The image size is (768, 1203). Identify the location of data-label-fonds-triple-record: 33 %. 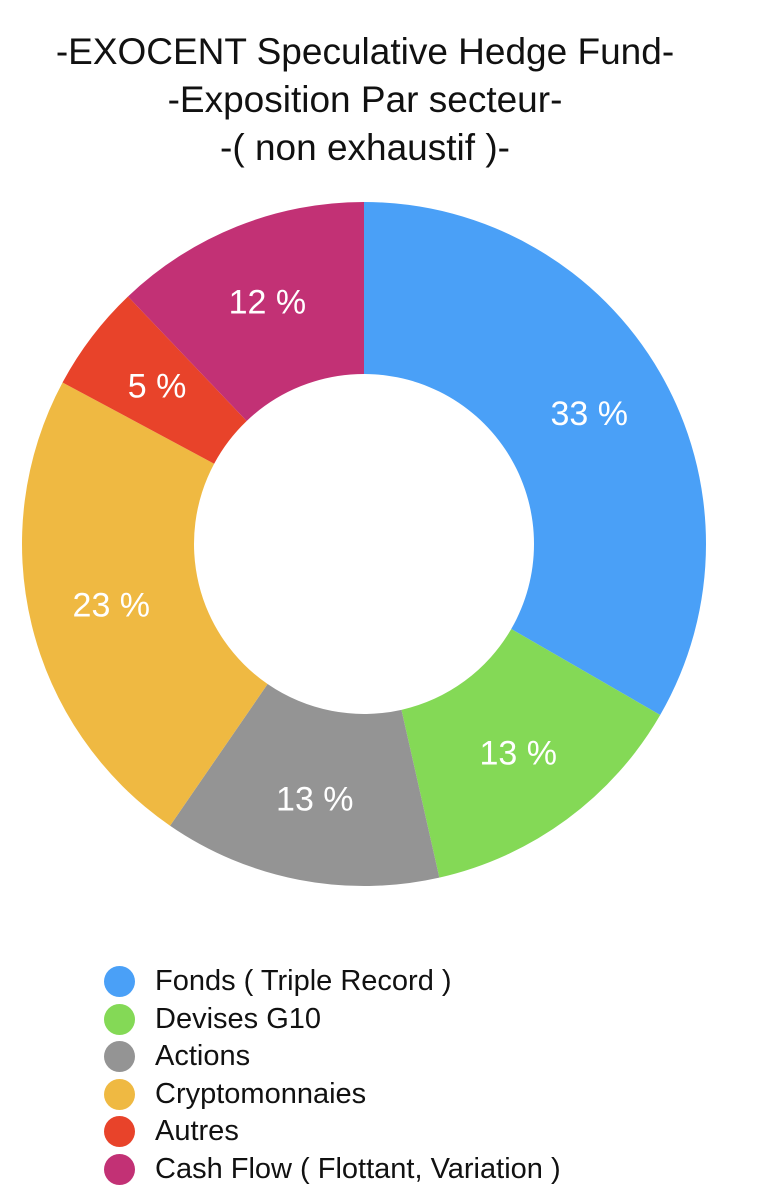
(589, 414).